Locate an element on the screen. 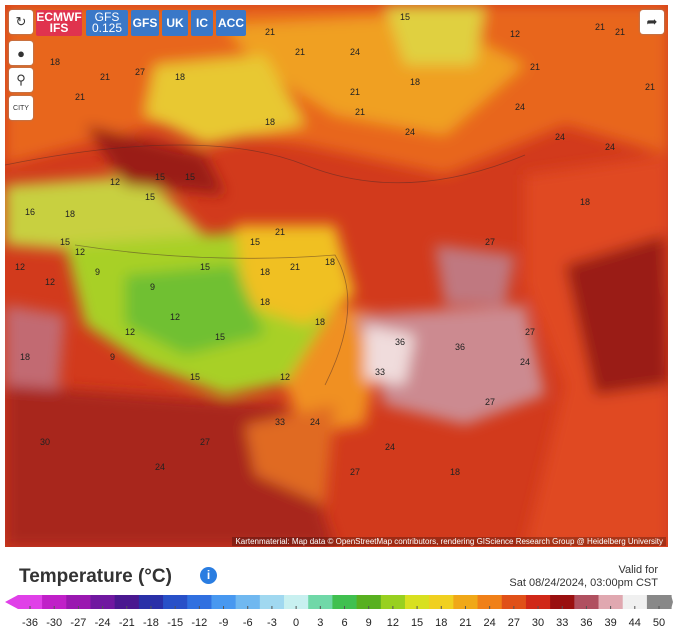  contour-label: 36 is located at coordinates (400, 342).